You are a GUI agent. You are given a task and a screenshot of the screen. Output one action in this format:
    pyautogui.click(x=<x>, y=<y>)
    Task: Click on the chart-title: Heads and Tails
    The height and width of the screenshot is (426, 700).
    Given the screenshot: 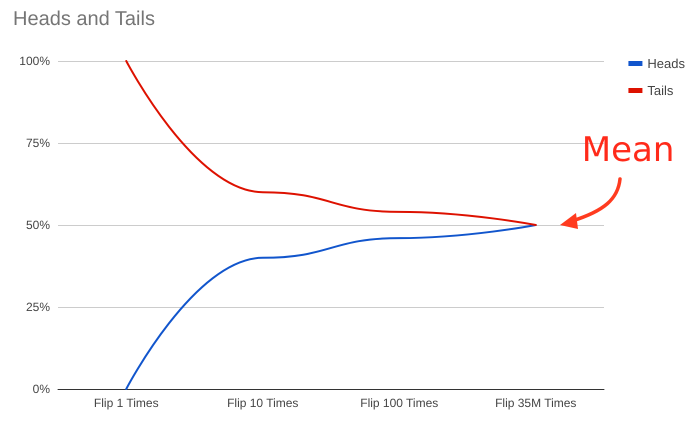 What is the action you would take?
    pyautogui.click(x=84, y=19)
    